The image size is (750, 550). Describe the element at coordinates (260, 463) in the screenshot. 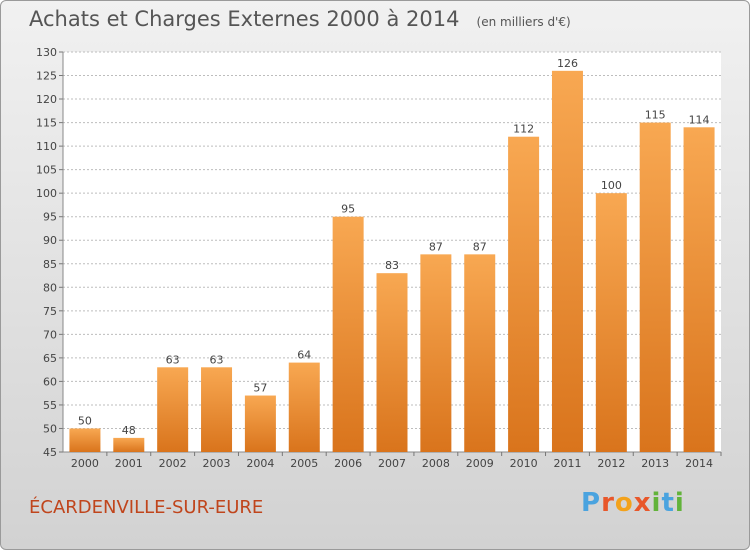

I see `x-tick-label: 2004` at that location.